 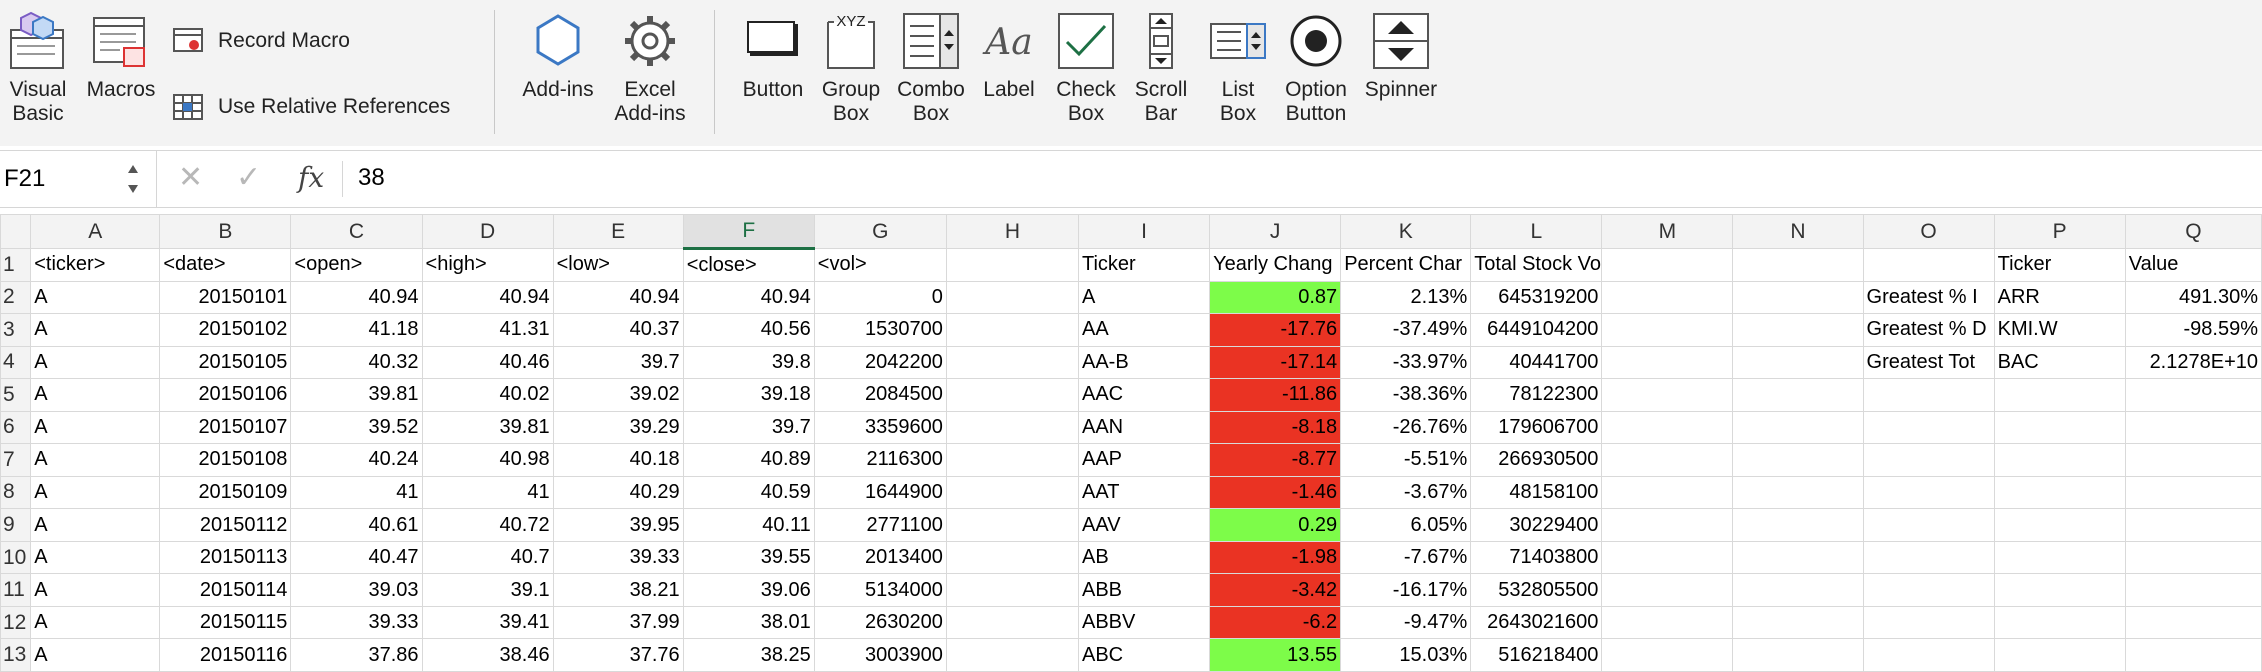 I want to click on cell-j: -6.2, so click(x=1275, y=622).